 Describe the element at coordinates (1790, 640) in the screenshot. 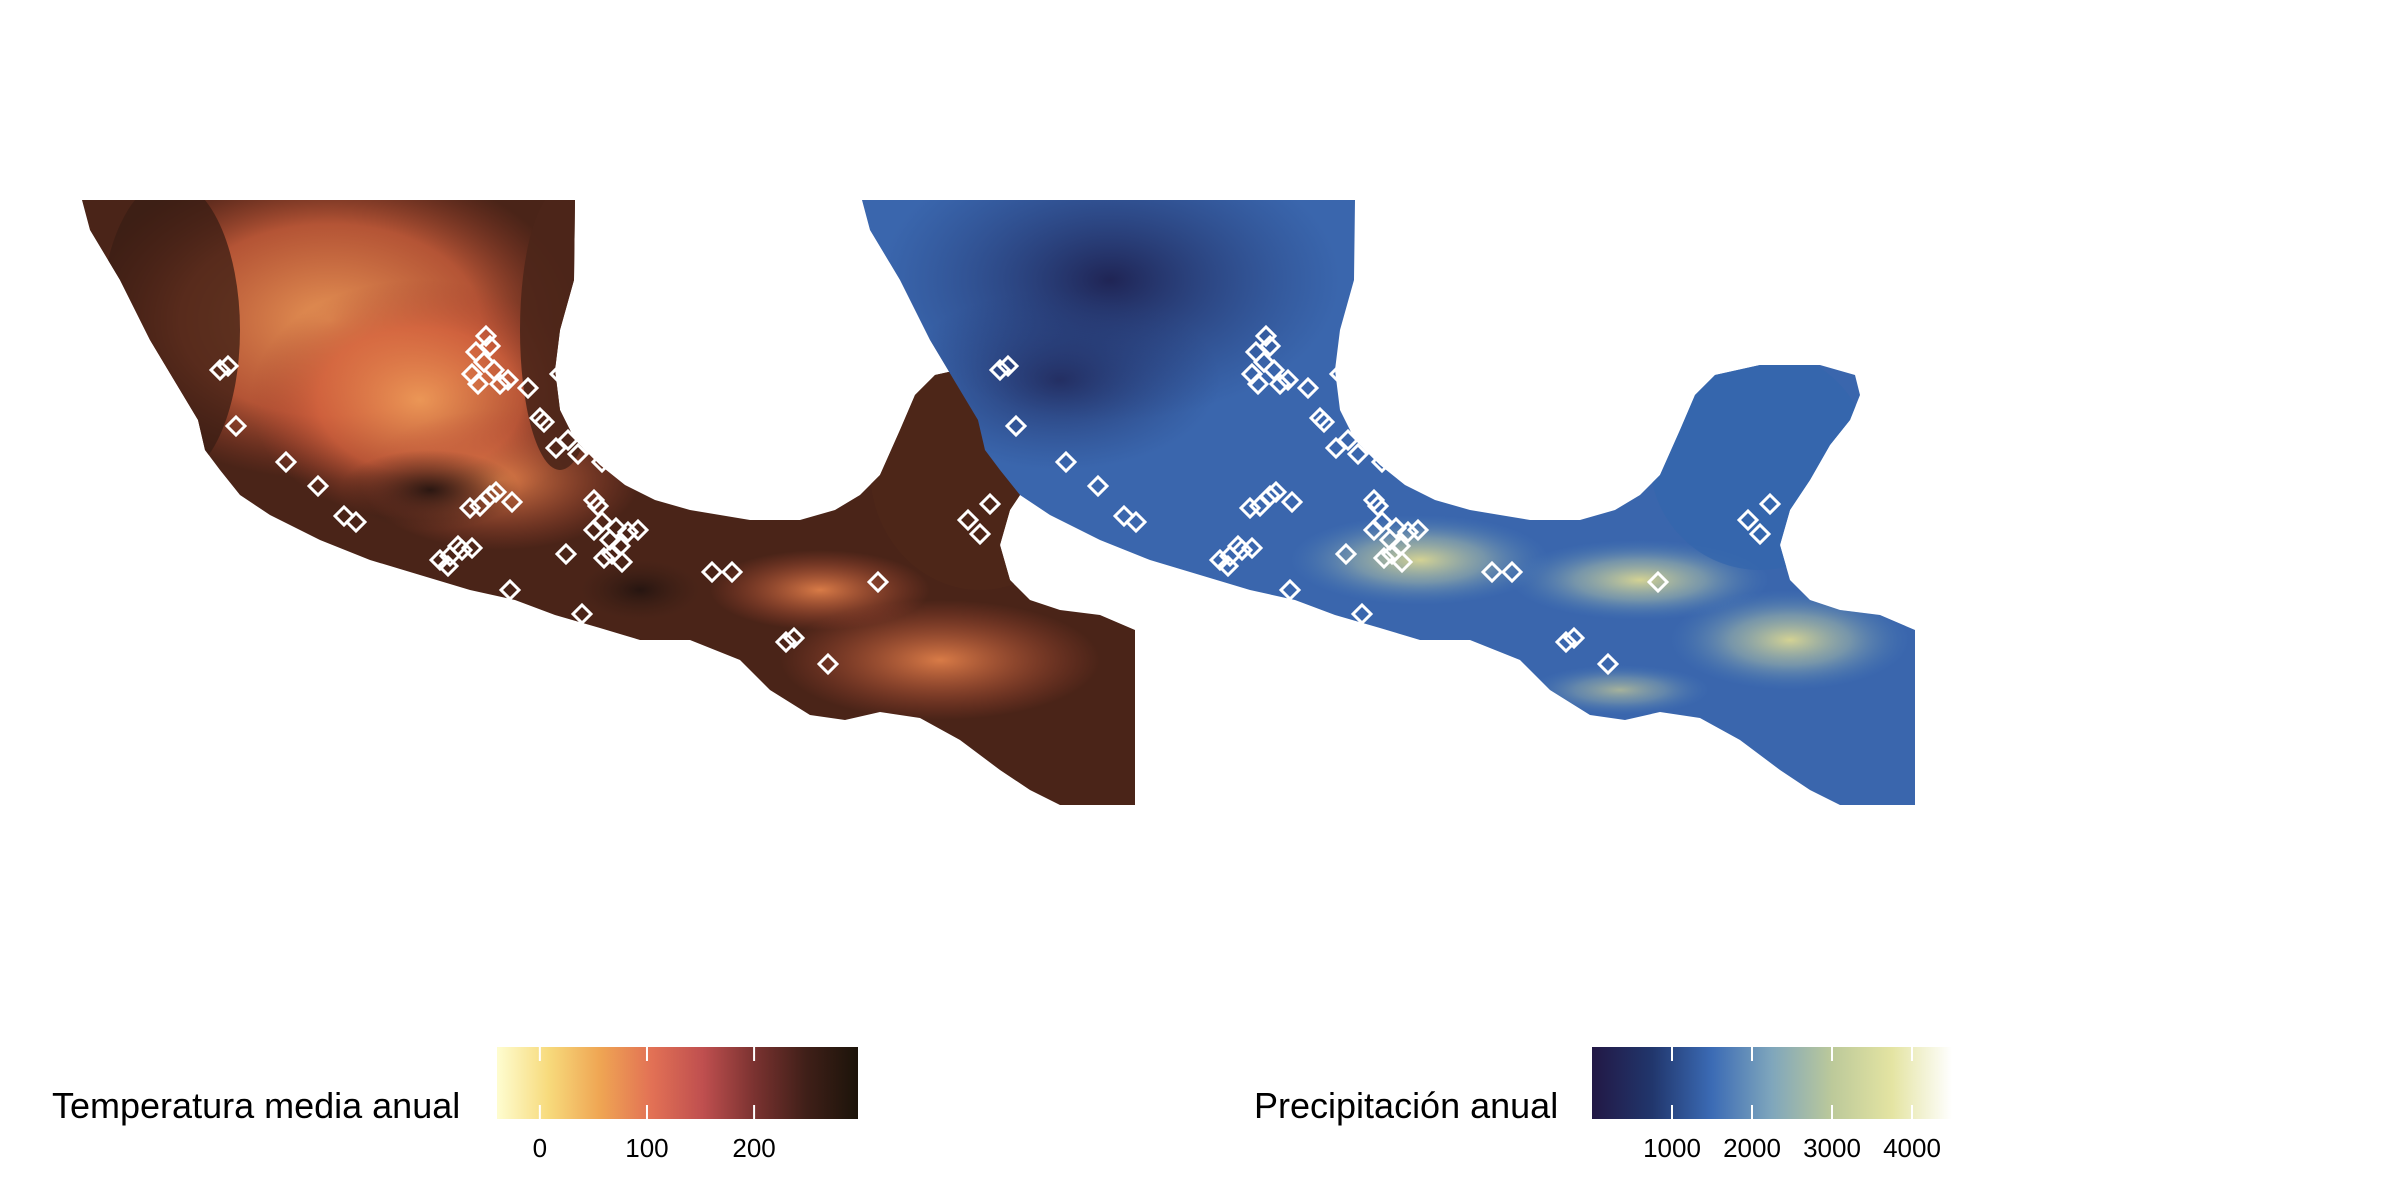

I see `precipitation-wet-chiapas` at that location.